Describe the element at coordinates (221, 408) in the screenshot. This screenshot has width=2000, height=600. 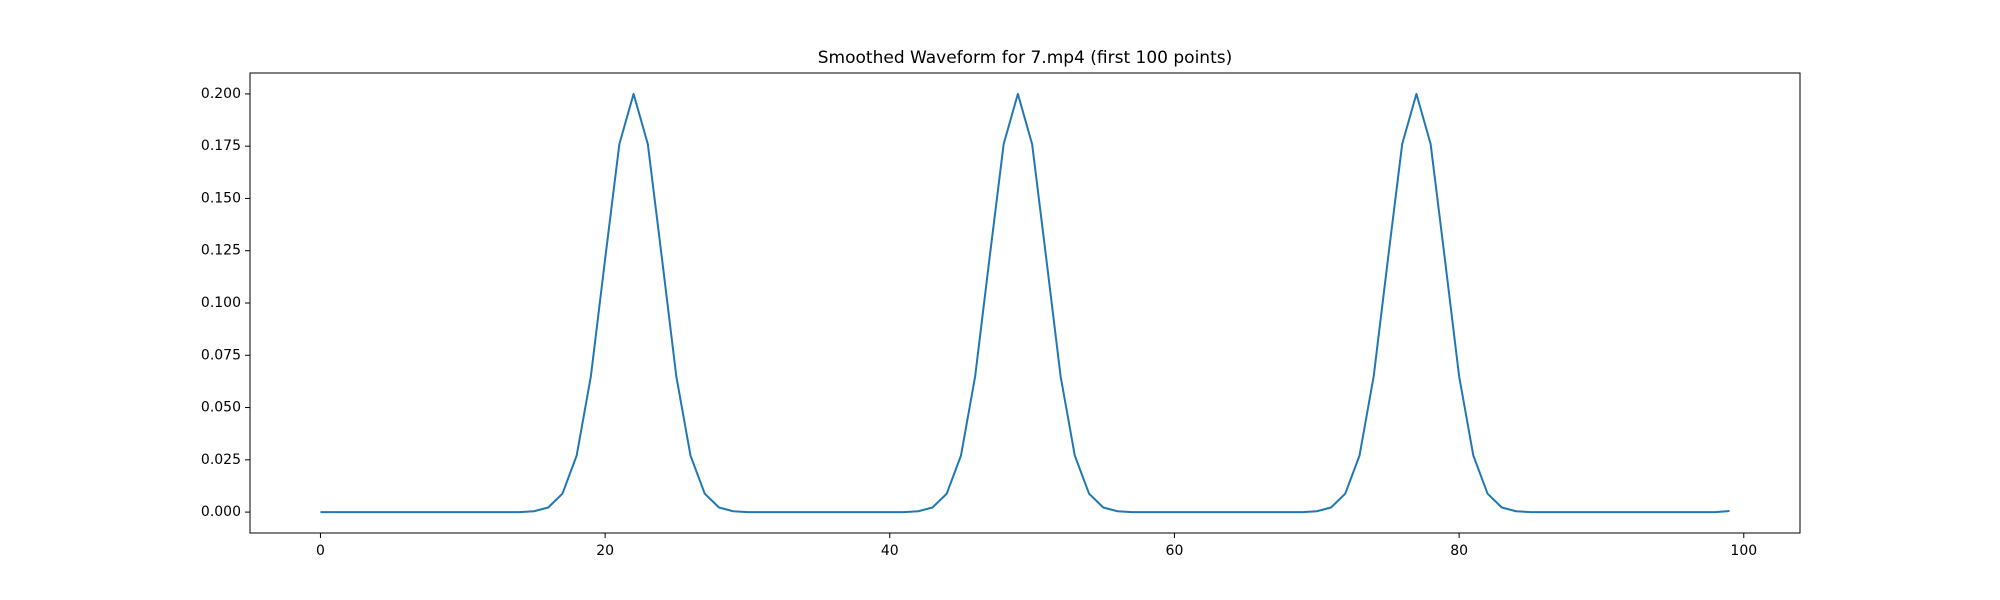
I see `y-tick-label: 0.050` at that location.